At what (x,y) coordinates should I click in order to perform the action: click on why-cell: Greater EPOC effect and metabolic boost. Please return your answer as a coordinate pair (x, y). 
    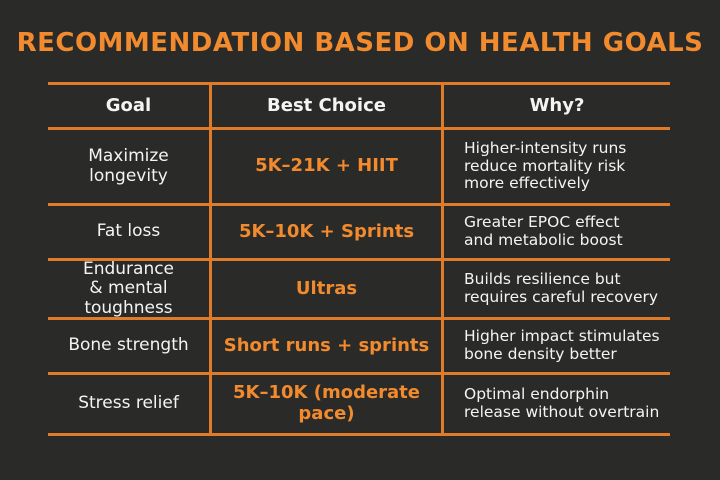
    Looking at the image, I should click on (543, 231).